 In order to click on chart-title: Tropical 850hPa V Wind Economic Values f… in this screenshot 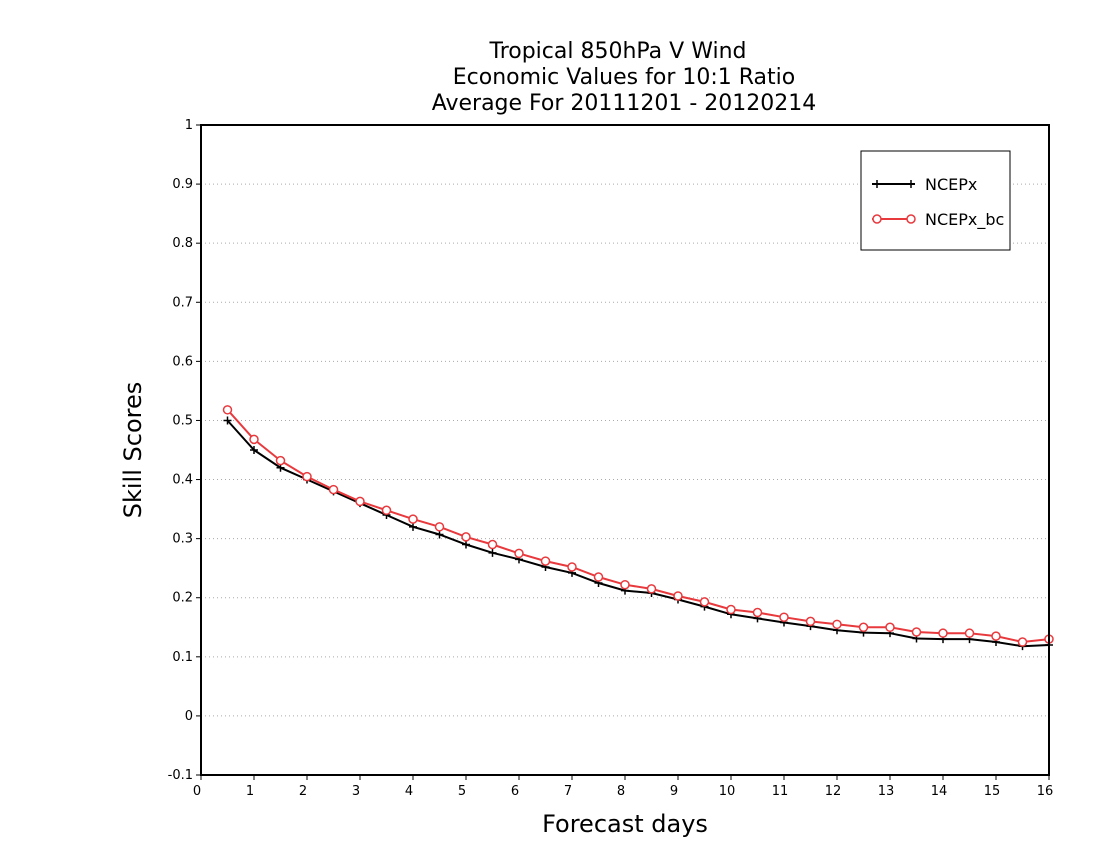, I will do `click(624, 77)`.